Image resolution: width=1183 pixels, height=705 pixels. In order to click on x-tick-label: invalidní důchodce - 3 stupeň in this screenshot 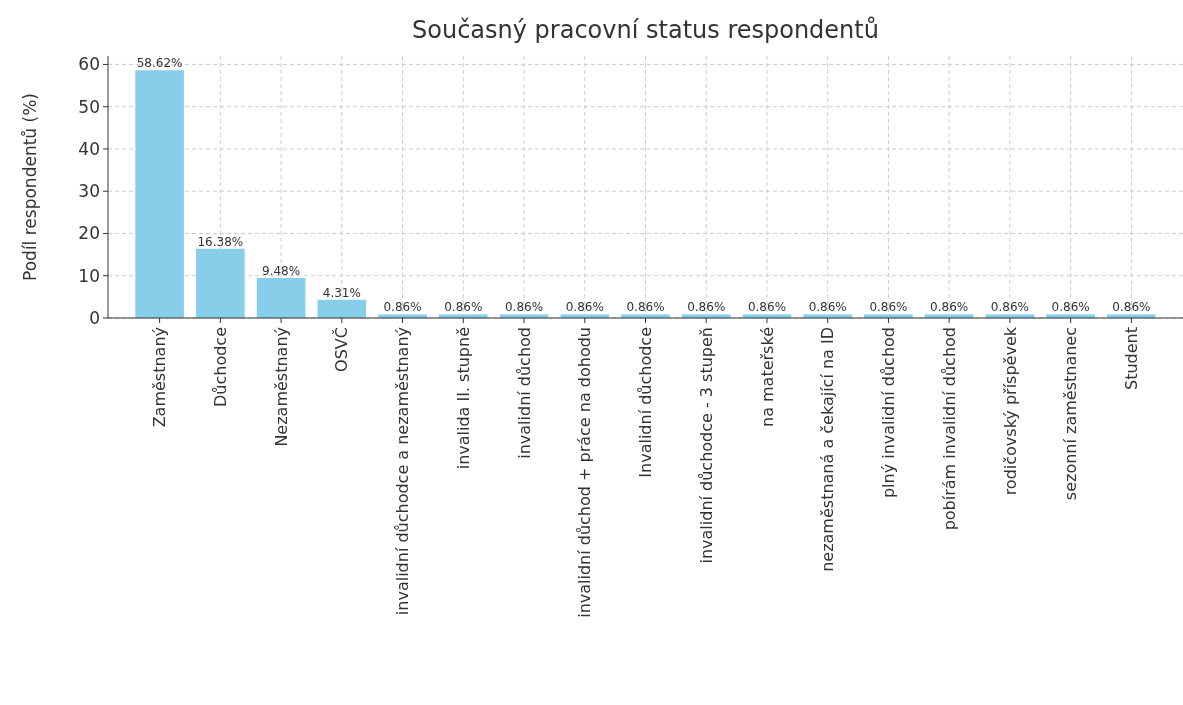, I will do `click(706, 445)`.